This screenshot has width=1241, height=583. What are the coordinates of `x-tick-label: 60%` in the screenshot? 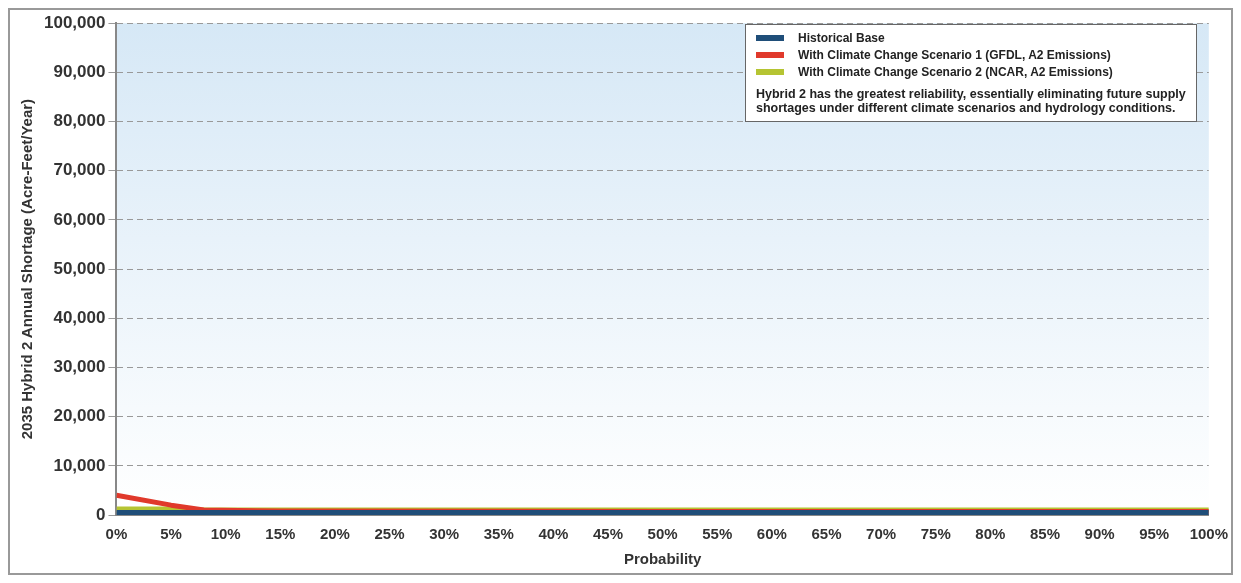 It's located at (771, 534).